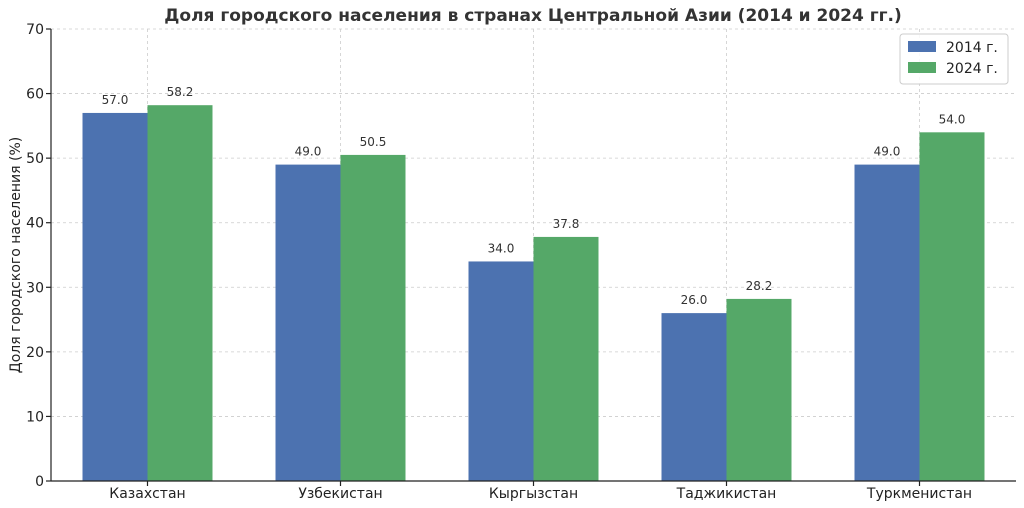 Image resolution: width=1024 pixels, height=508 pixels. Describe the element at coordinates (115, 100) in the screenshot. I see `data-label: 57.0` at that location.